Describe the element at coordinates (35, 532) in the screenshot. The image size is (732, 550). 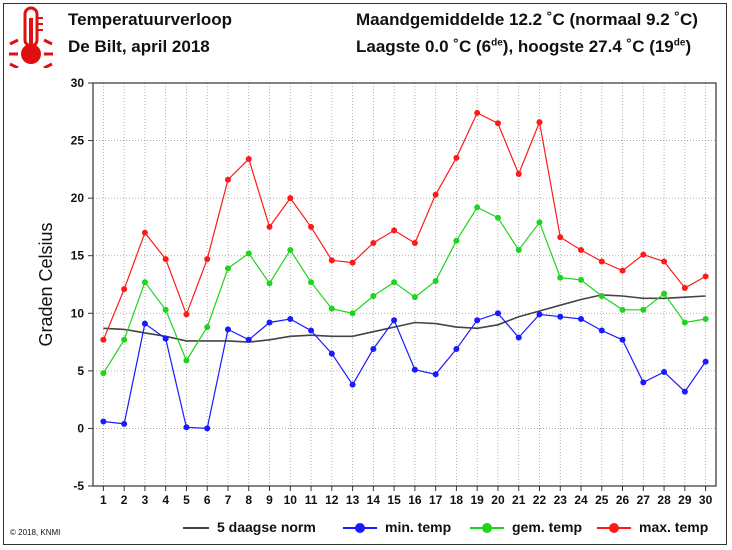
I see `copyright-text: © 2018, KNMI` at that location.